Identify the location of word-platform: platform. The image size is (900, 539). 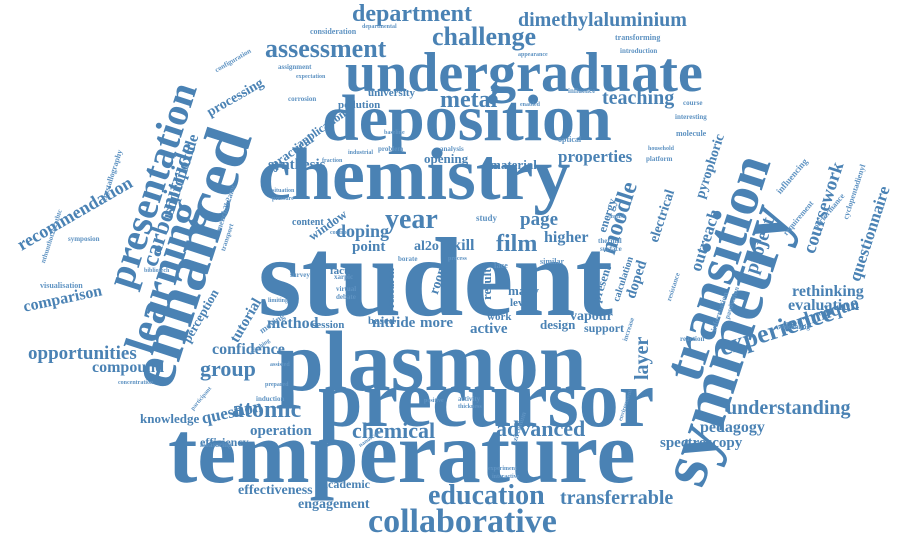
(659, 159).